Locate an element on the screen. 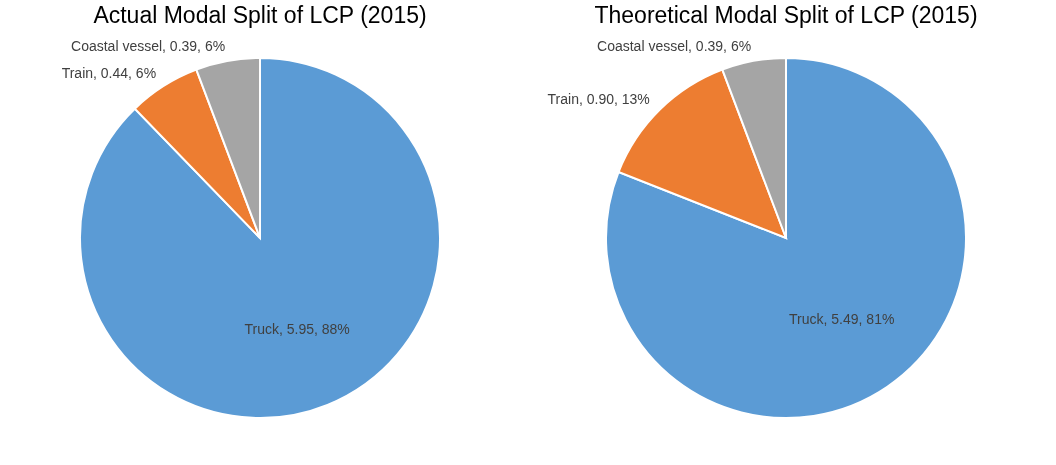 The width and height of the screenshot is (1056, 465). slice-label: Train, 0.44, 6% is located at coordinates (109, 73).